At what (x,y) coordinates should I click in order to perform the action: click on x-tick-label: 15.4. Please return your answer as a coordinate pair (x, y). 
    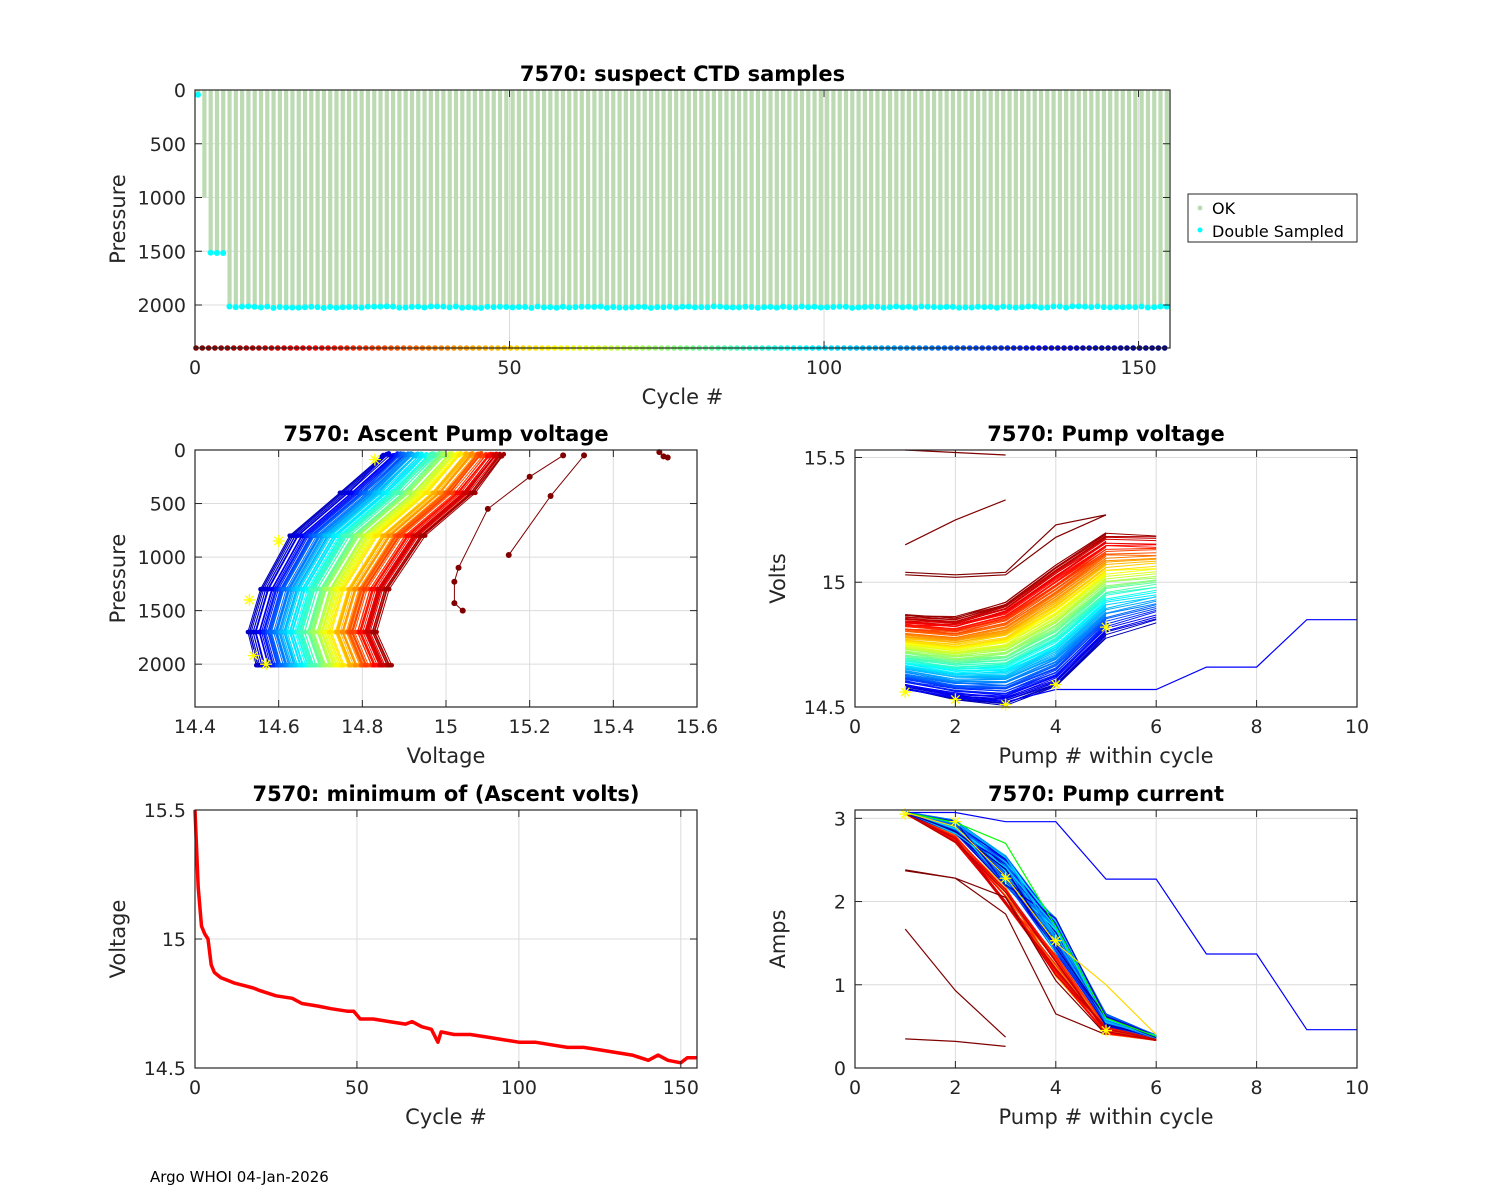
    Looking at the image, I should click on (613, 727).